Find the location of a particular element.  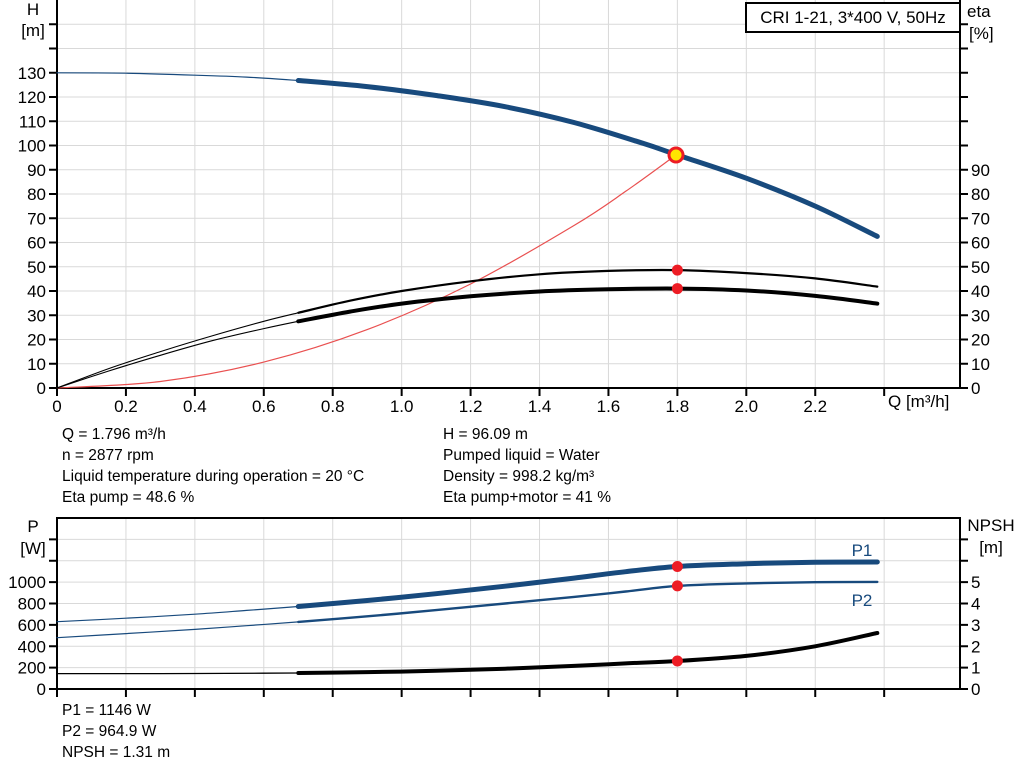

npsh-curve is located at coordinates (468, 653).